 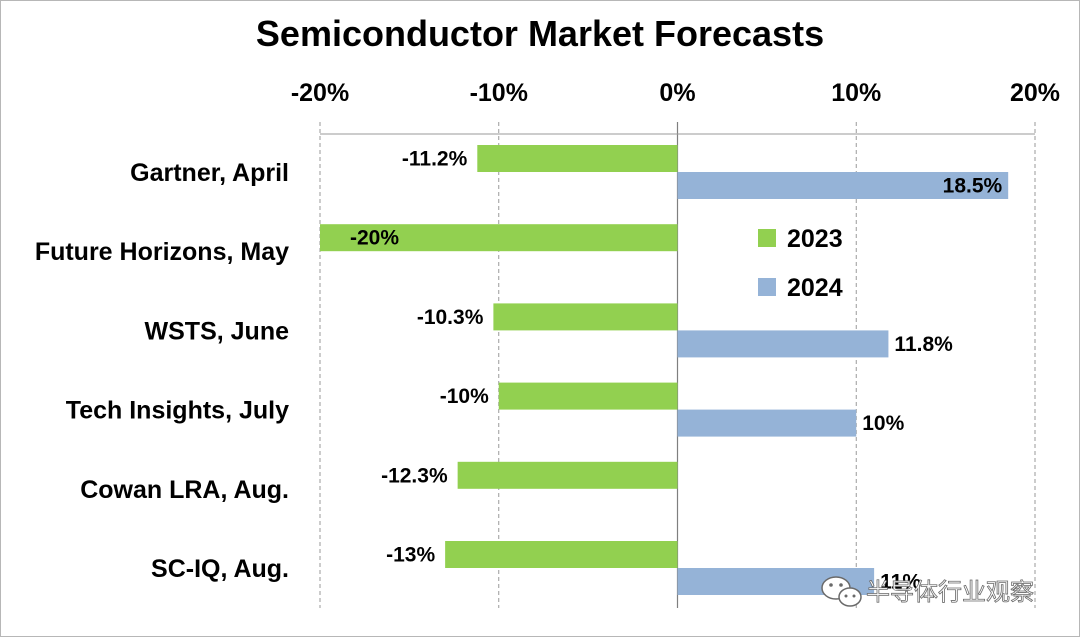 I want to click on x-tick-label: -20%, so click(x=320, y=93).